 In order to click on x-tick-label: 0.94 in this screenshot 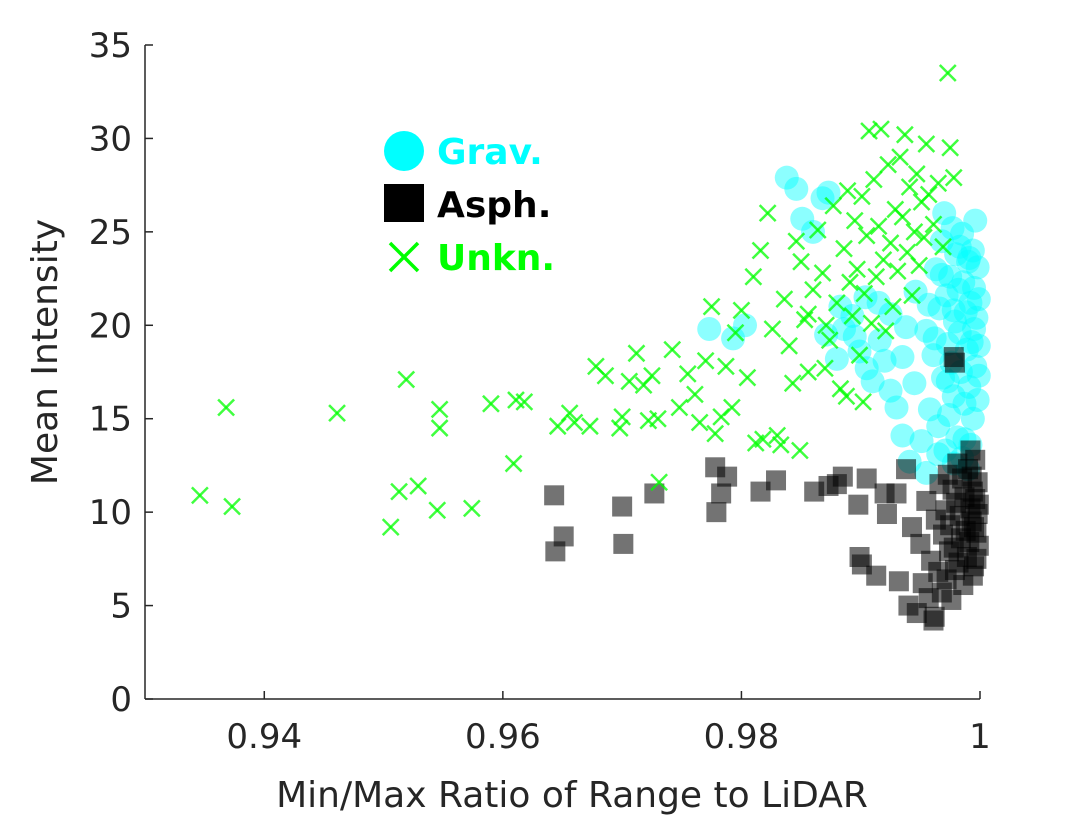, I will do `click(264, 737)`.